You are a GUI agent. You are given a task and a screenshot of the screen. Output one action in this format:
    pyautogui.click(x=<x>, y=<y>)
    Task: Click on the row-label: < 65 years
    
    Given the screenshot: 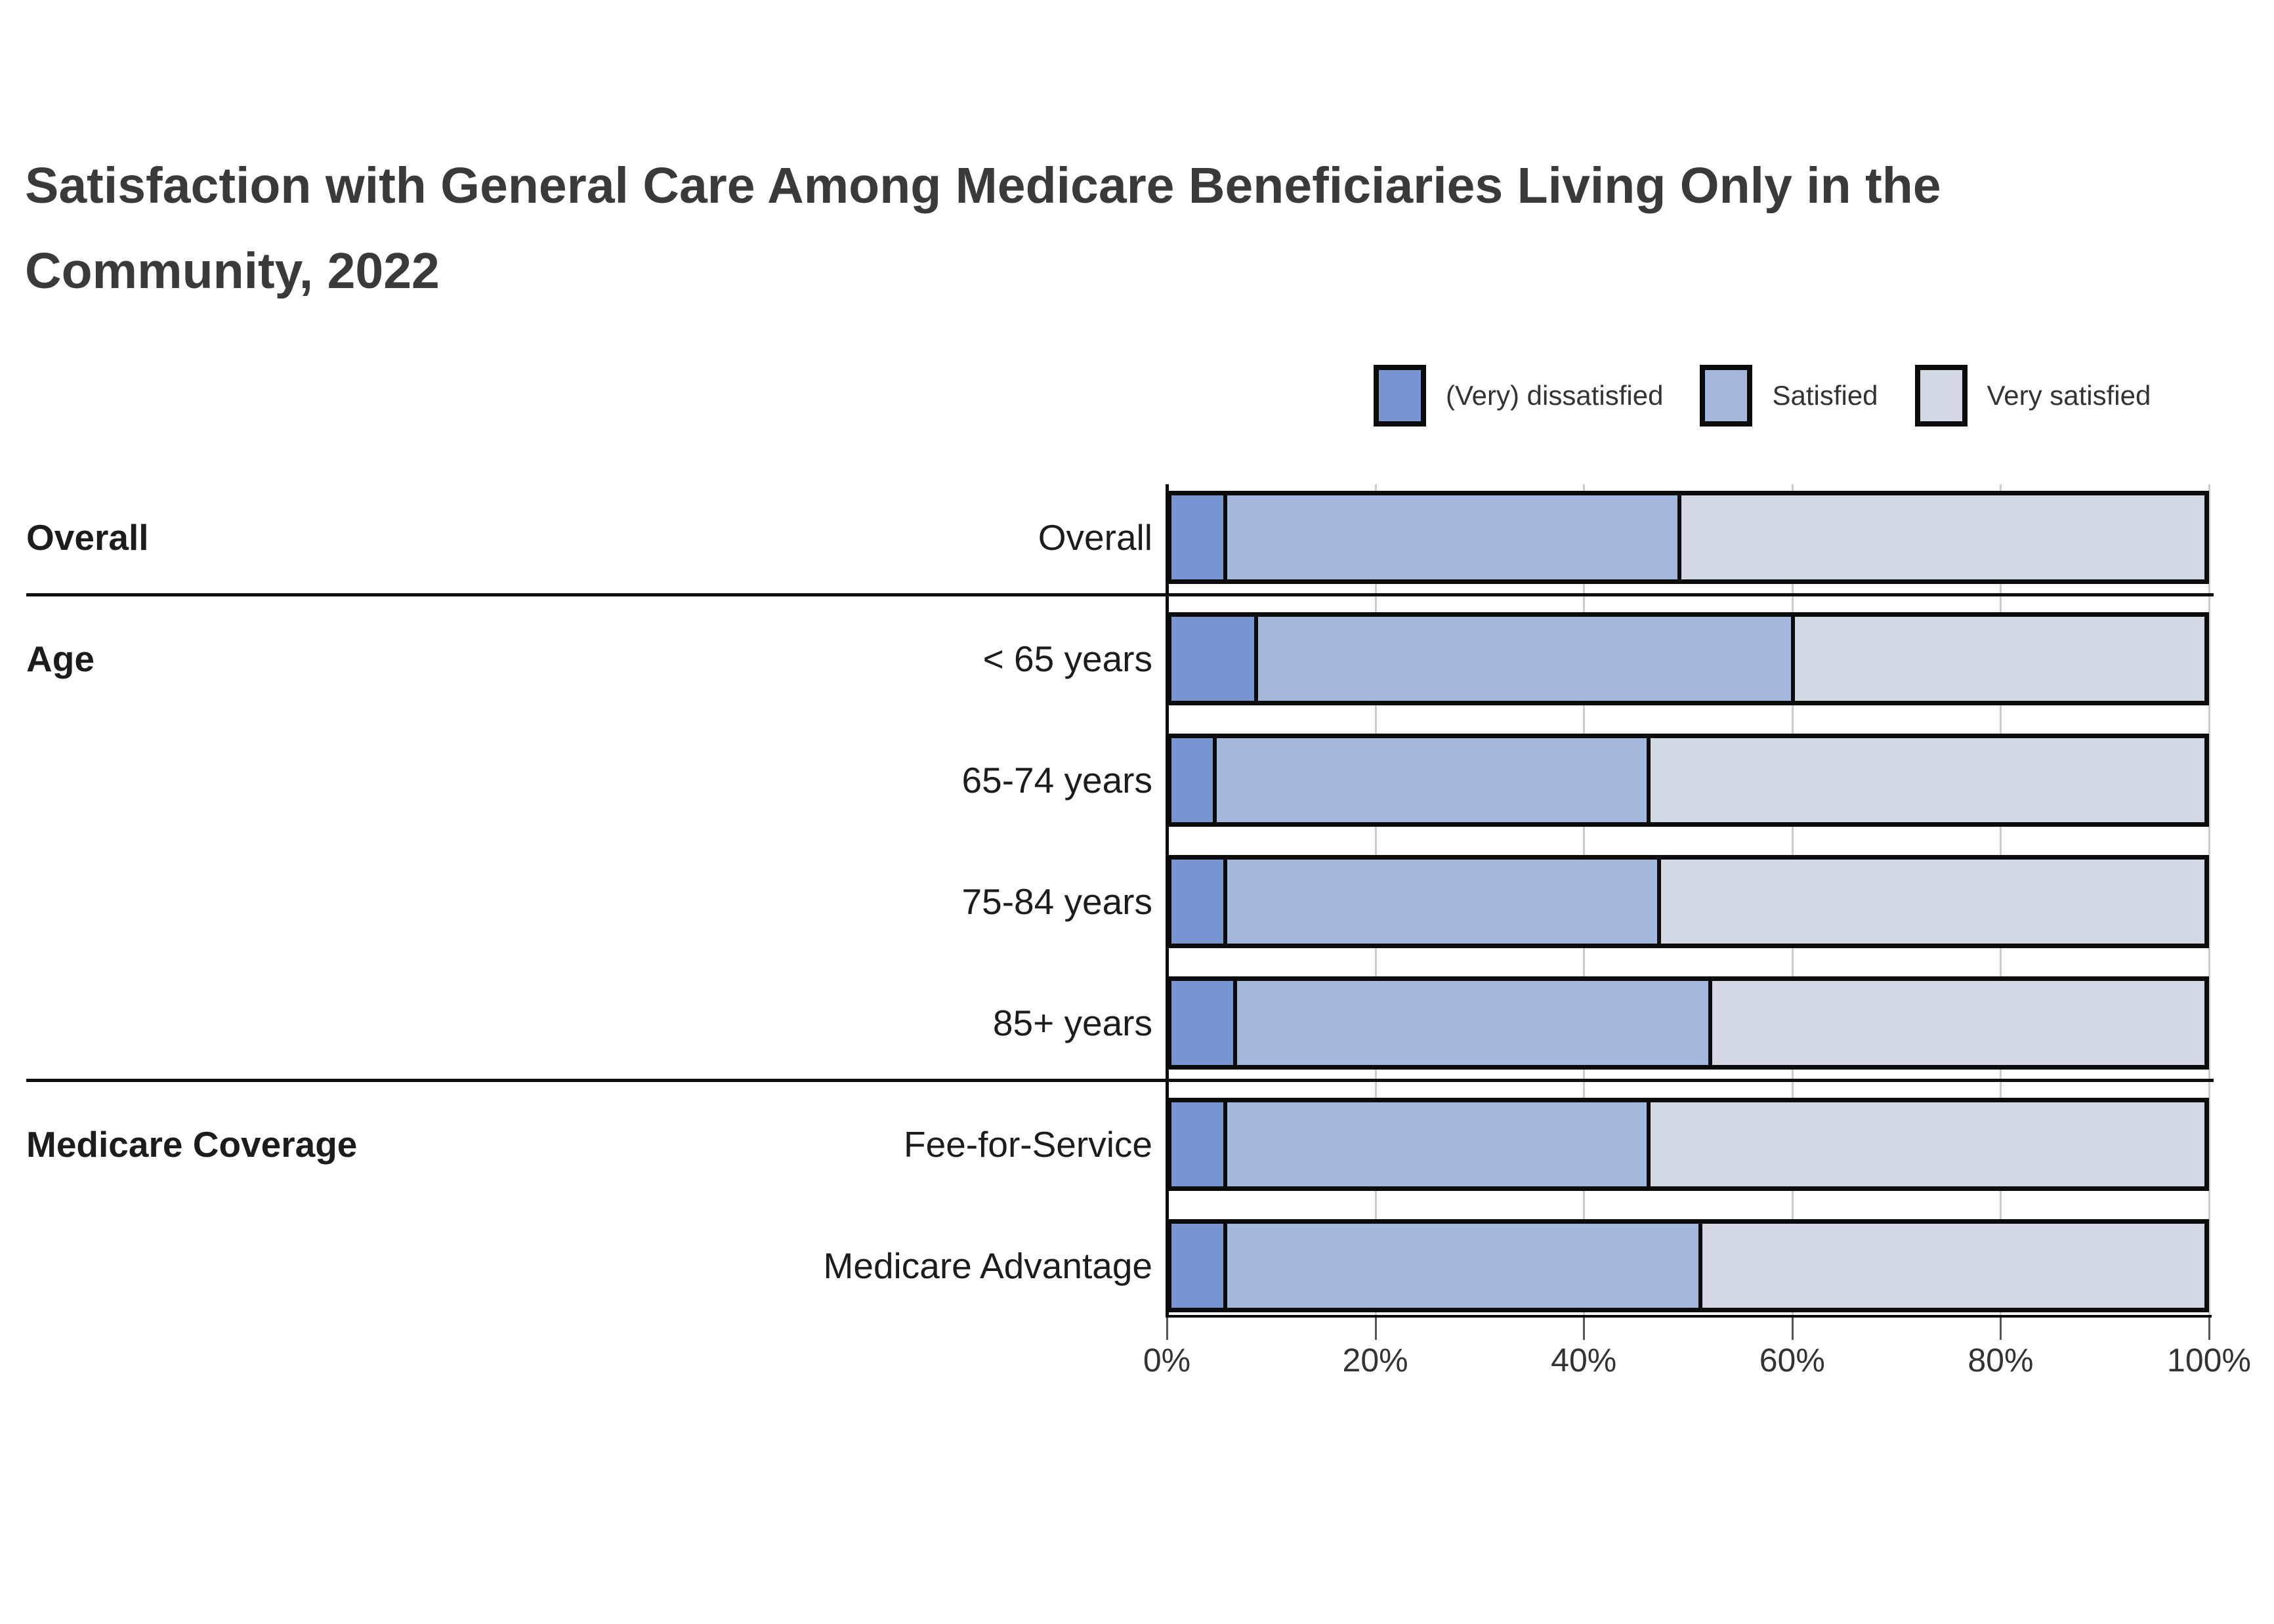 What is the action you would take?
    pyautogui.click(x=1067, y=658)
    